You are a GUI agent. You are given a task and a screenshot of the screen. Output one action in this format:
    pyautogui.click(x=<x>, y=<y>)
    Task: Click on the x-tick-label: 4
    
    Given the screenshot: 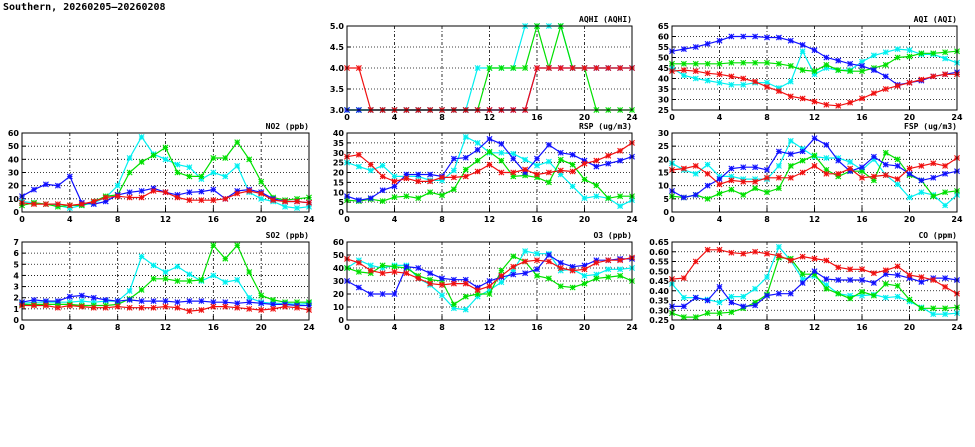 What is the action you would take?
    pyautogui.click(x=70, y=219)
    